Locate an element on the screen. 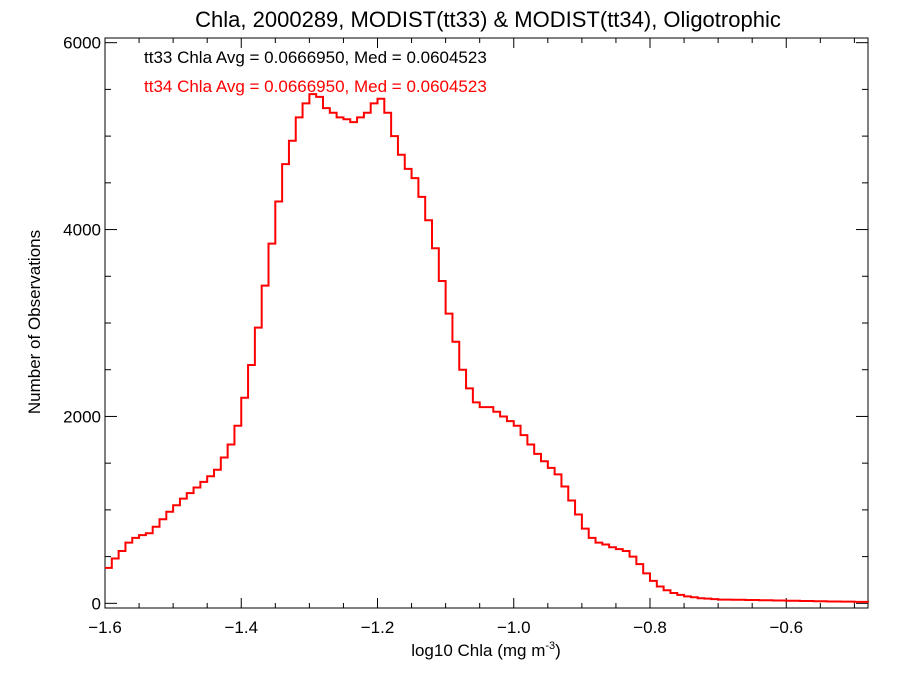 This screenshot has height=675, width=900. x-tick-label-3: −1.0 is located at coordinates (514, 627).